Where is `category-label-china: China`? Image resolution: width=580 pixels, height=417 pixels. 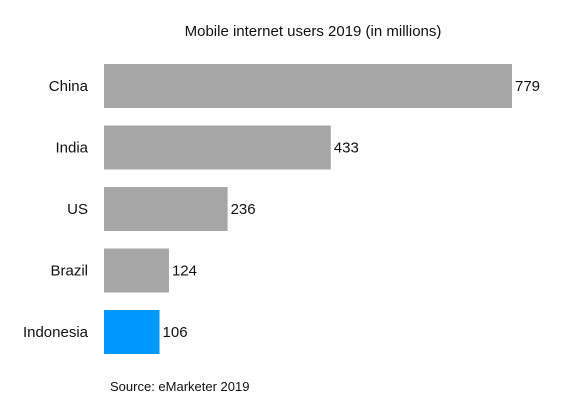
category-label-china: China is located at coordinates (69, 86).